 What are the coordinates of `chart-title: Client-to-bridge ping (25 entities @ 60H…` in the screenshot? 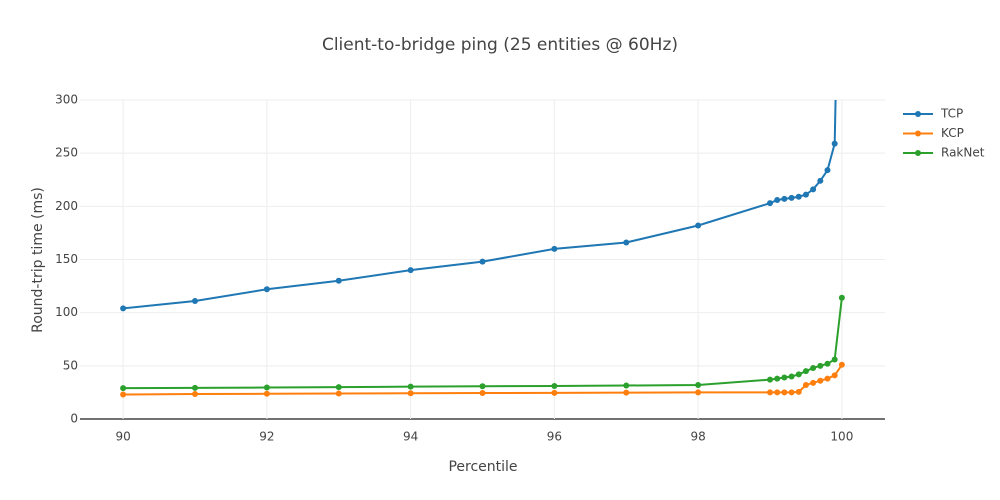 It's located at (500, 45).